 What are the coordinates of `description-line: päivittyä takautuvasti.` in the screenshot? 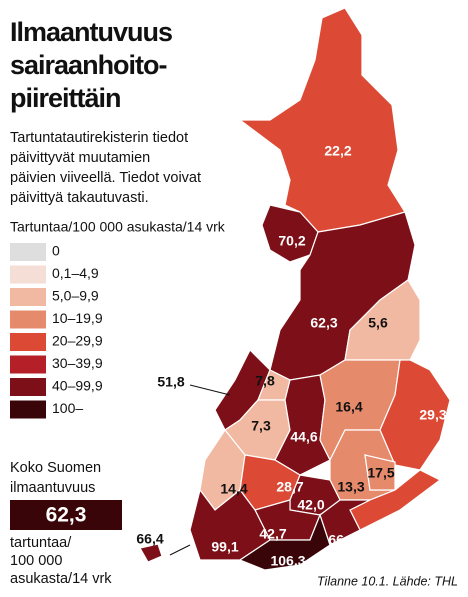 It's located at (79, 198).